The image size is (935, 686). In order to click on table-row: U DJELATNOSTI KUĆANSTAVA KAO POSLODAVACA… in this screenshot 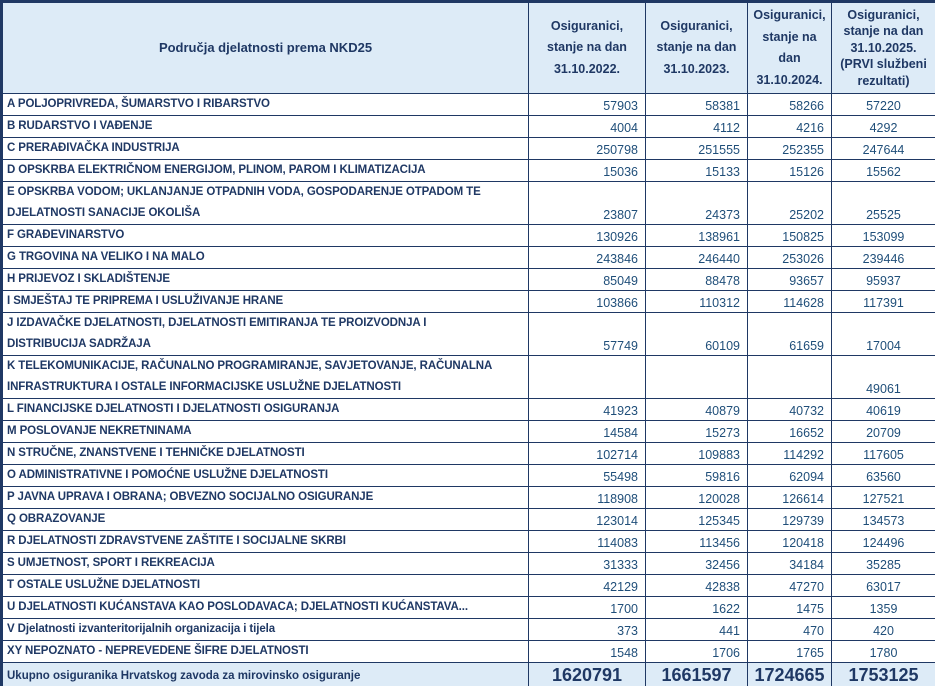, I will do `click(468, 607)`.